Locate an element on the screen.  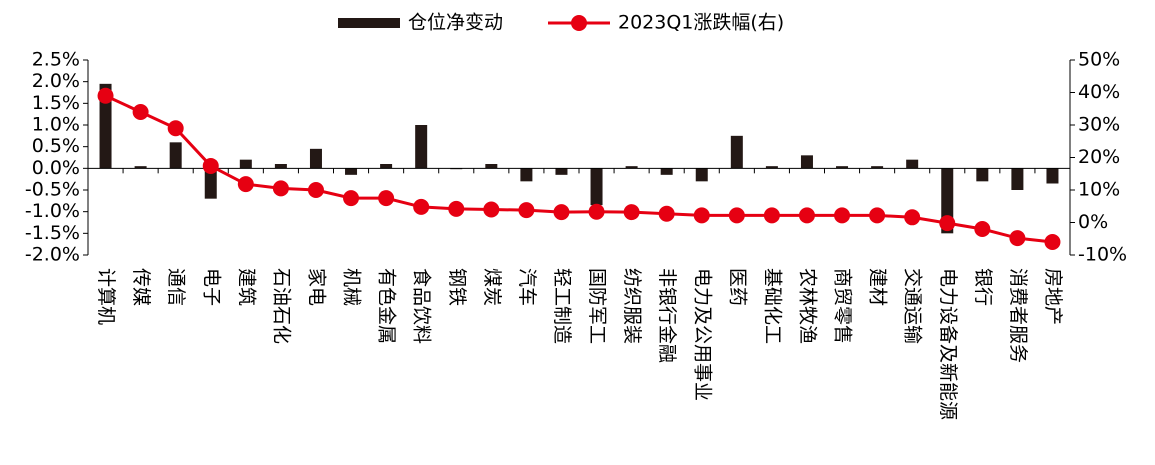
x-tick-label: 有色金属 is located at coordinates (387, 306).